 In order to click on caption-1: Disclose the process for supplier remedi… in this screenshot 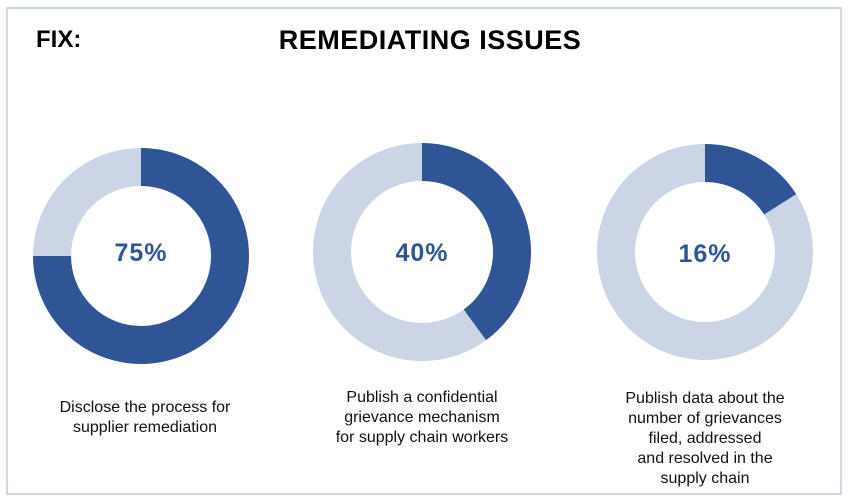, I will do `click(145, 418)`.